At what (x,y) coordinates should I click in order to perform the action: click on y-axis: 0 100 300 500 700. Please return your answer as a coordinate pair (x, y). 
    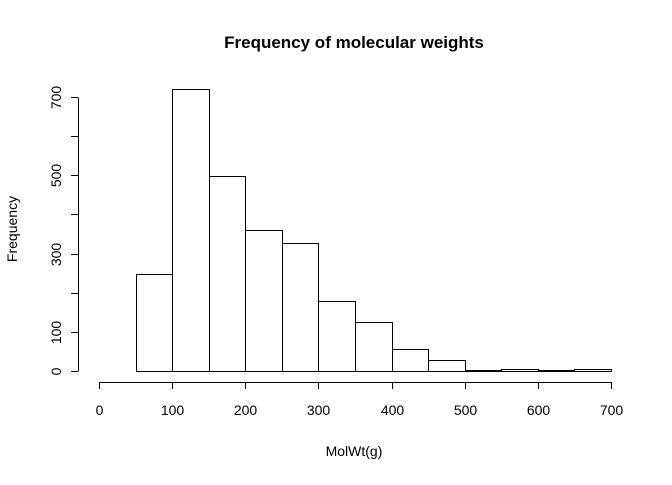
    Looking at the image, I should click on (63, 230).